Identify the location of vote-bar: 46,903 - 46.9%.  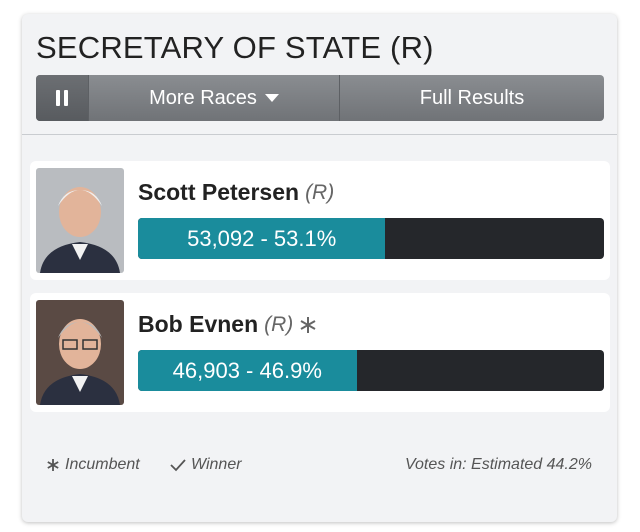
(371, 370).